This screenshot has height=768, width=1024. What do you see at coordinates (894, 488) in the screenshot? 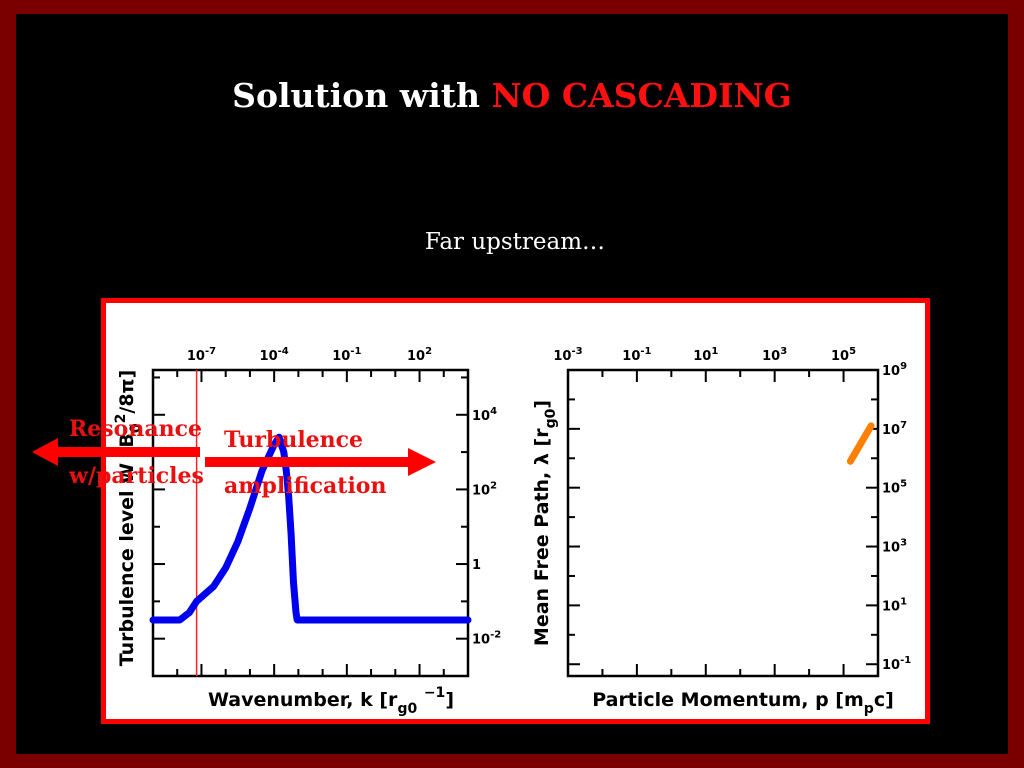
I see `right-y-tick-label: 105` at bounding box center [894, 488].